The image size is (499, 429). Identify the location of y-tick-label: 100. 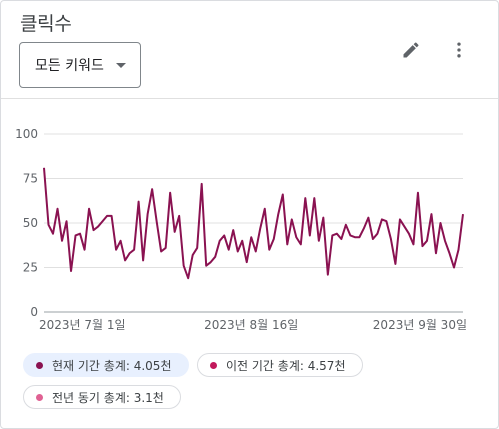
(26, 134).